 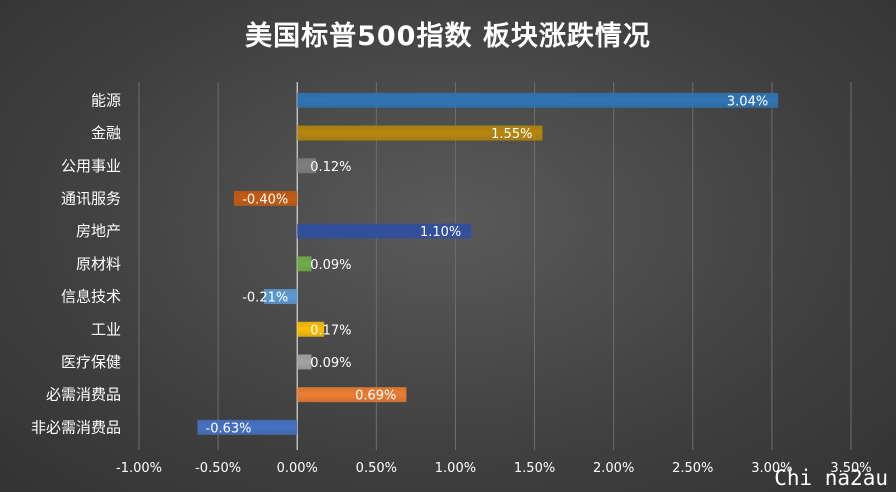 What do you see at coordinates (831, 478) in the screenshot?
I see `watermark-text: Chi na2au` at bounding box center [831, 478].